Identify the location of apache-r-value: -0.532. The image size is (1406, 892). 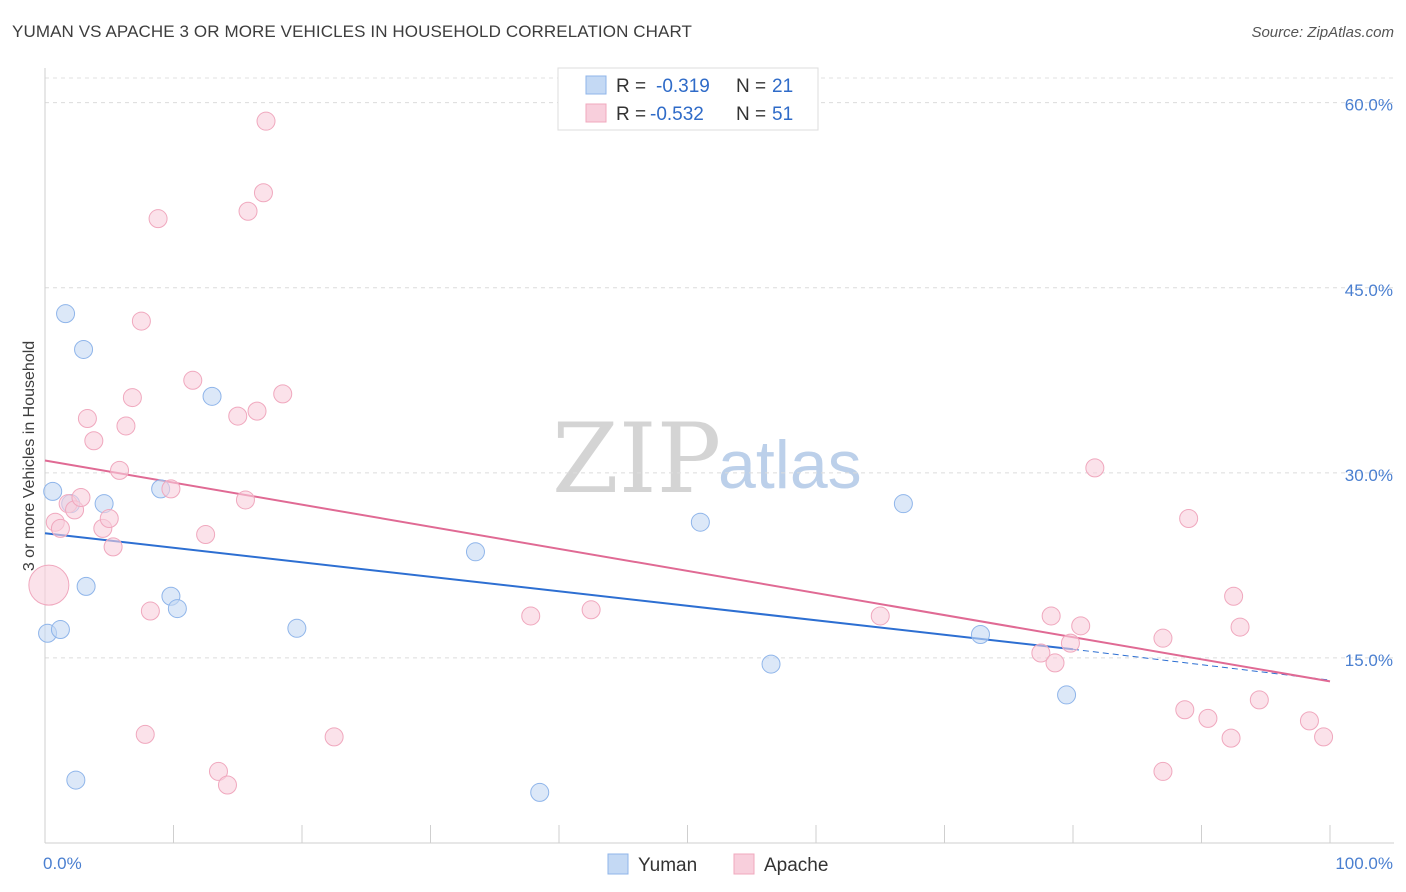
(677, 114).